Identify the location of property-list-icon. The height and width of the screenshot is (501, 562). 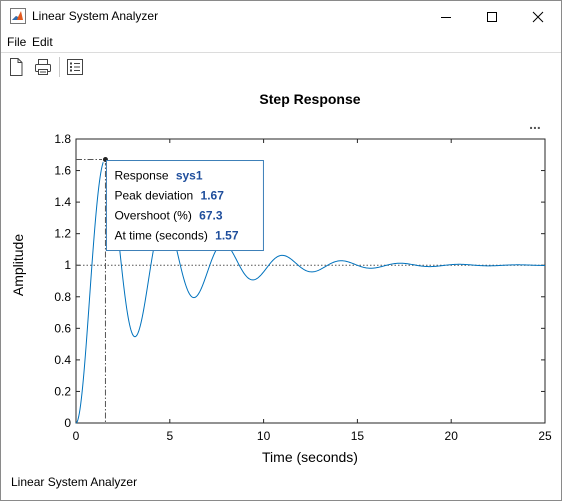
(75, 67).